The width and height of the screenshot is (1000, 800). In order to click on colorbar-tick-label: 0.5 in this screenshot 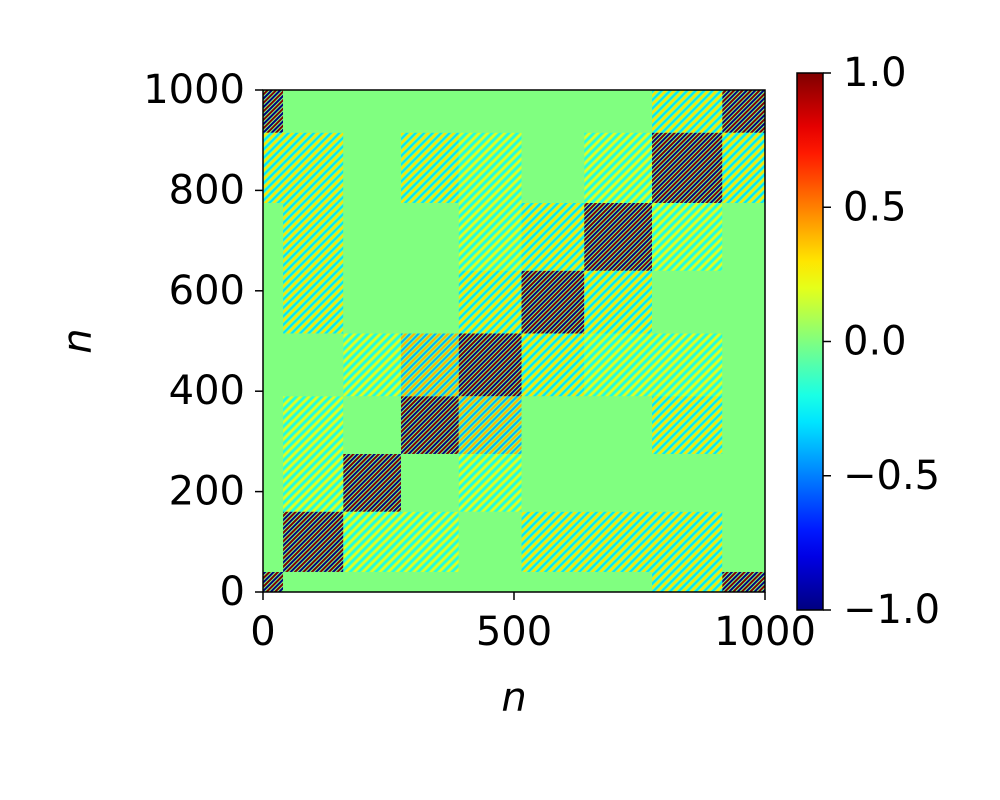, I will do `click(875, 207)`.